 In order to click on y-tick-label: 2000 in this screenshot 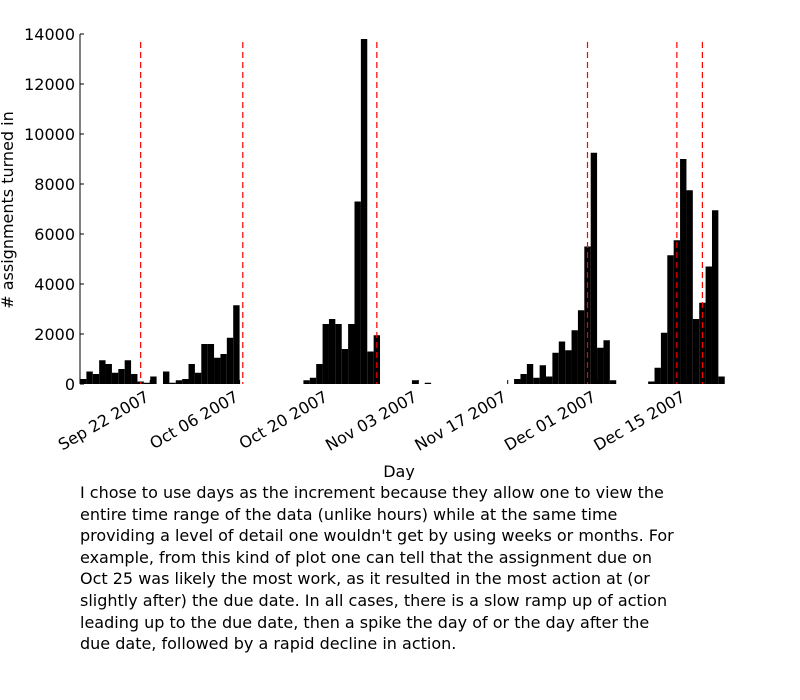, I will do `click(54, 334)`.